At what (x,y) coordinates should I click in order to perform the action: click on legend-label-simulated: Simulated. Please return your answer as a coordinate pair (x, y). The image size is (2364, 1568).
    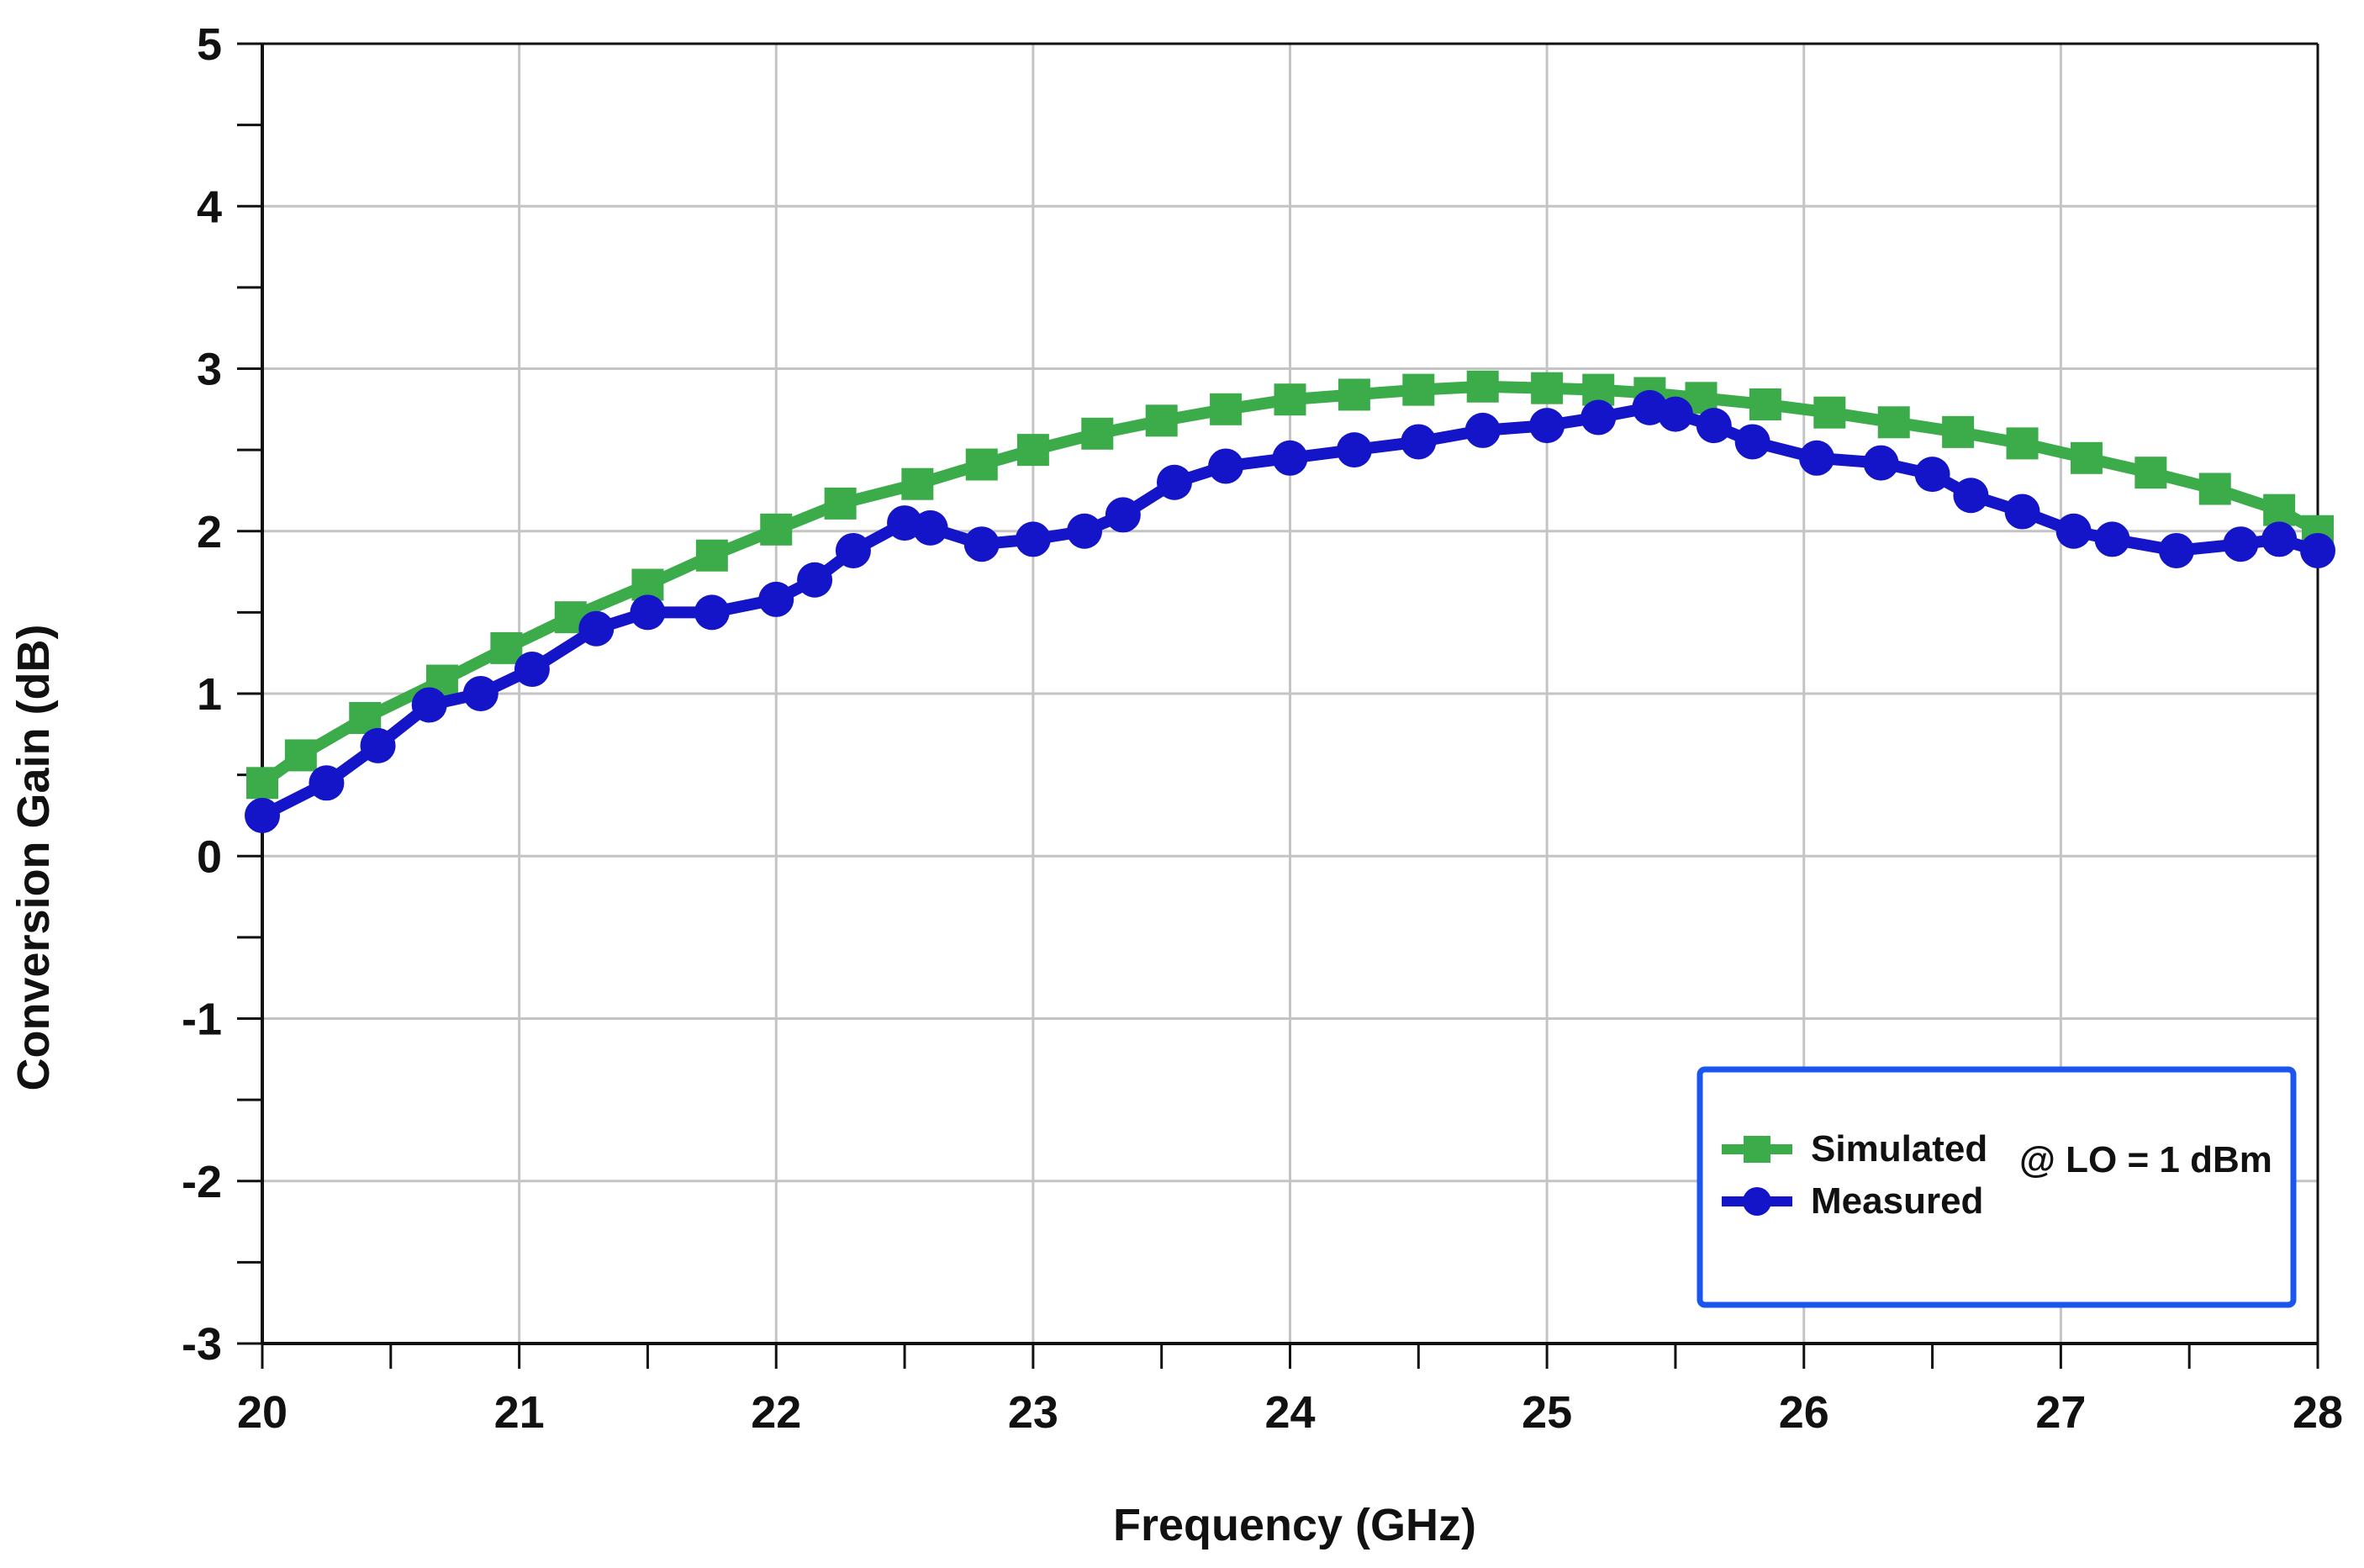
    Looking at the image, I should click on (1899, 1148).